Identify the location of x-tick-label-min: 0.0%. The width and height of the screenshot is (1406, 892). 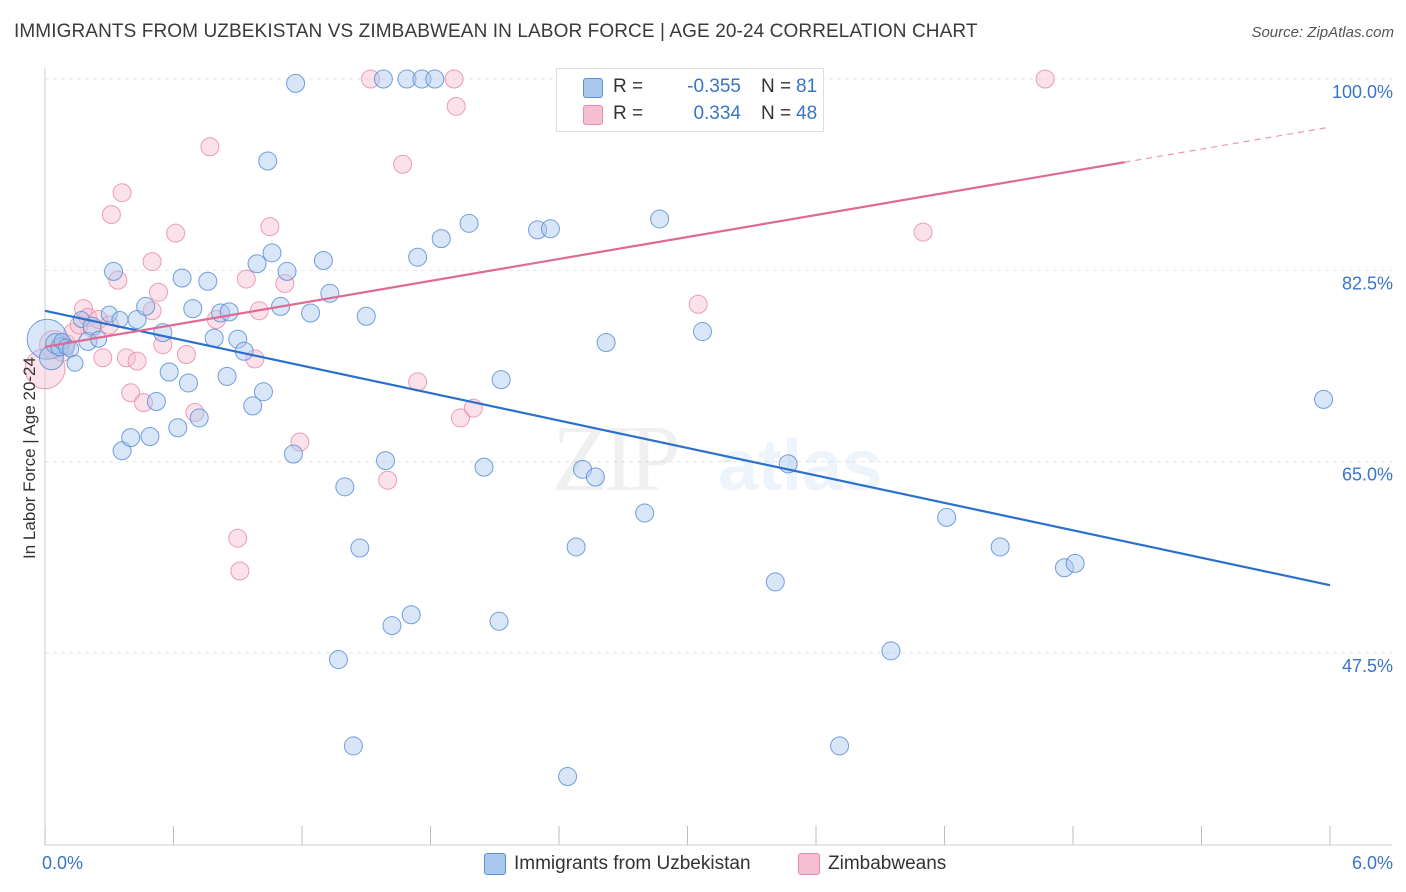
(62, 863).